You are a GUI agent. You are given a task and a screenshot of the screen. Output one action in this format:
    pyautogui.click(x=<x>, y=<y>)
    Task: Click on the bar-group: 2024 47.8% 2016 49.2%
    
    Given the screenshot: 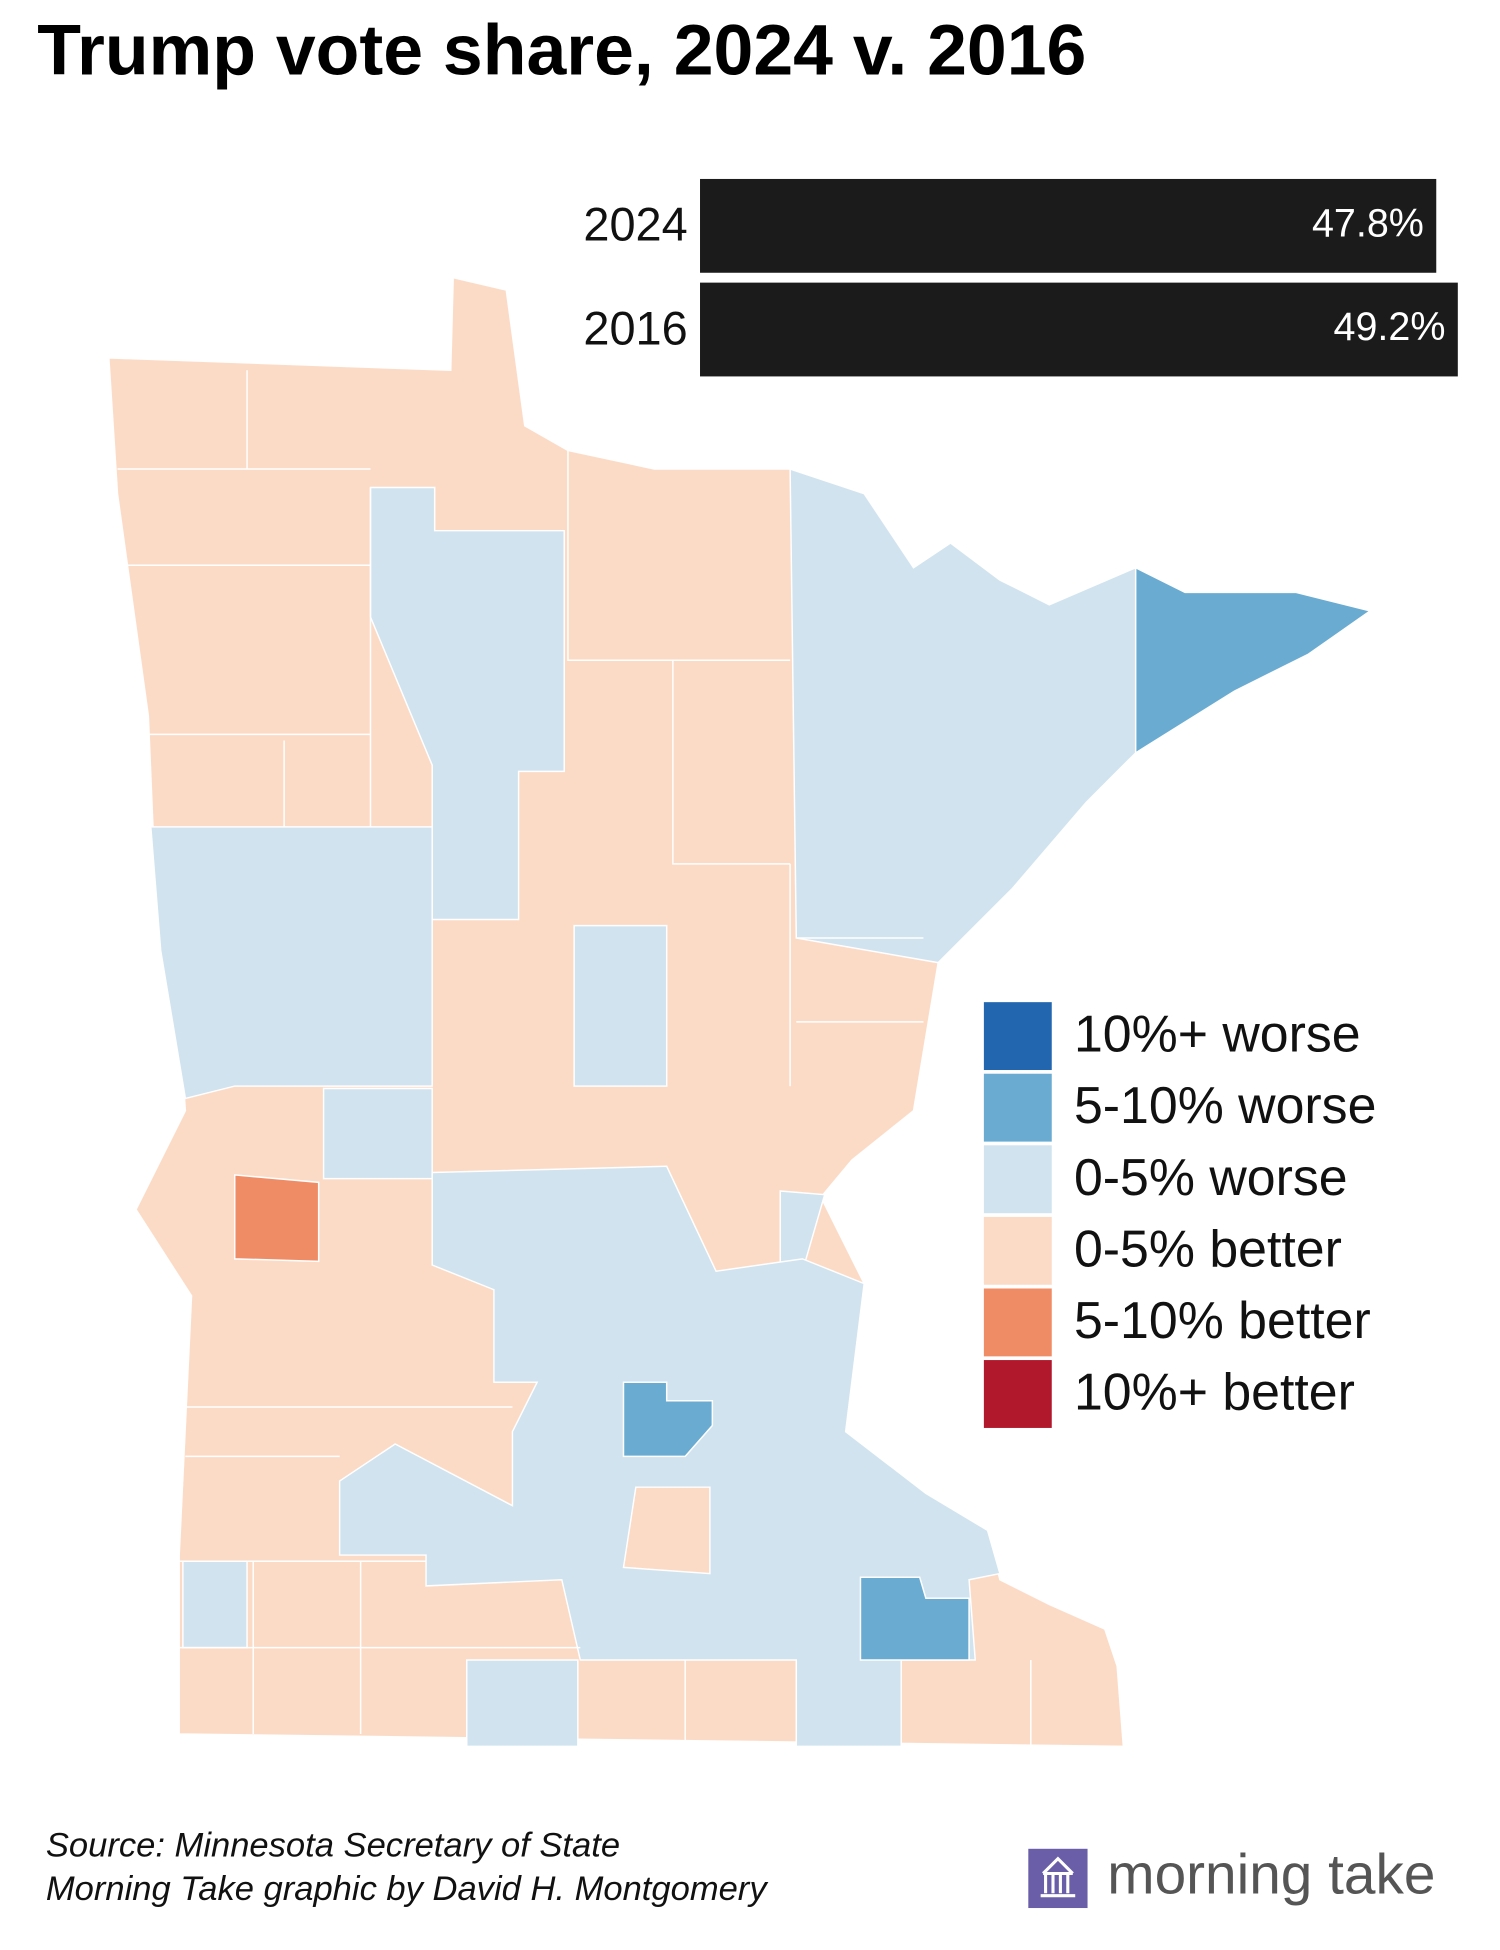 What is the action you would take?
    pyautogui.click(x=1020, y=277)
    